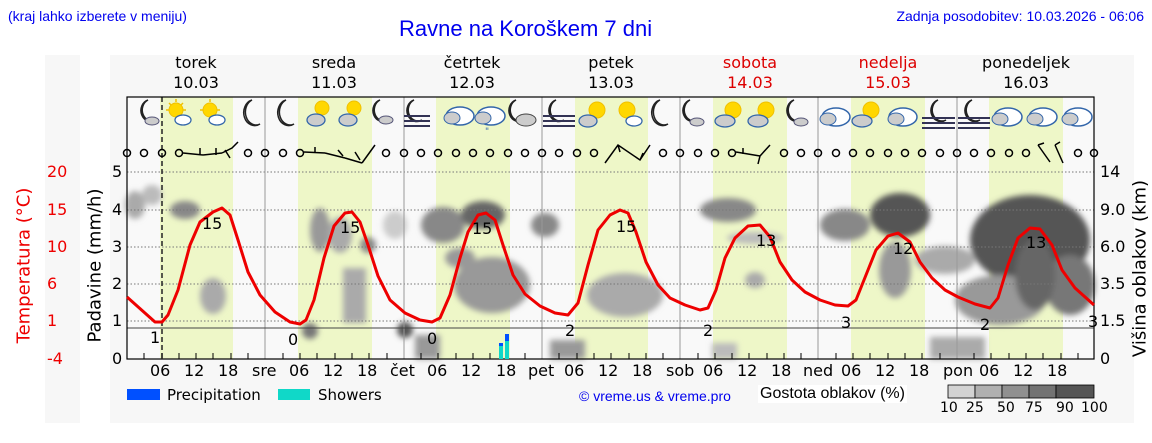 The image size is (1152, 443). Describe the element at coordinates (334, 72) in the screenshot. I see `day-header: sreda 11.03` at that location.